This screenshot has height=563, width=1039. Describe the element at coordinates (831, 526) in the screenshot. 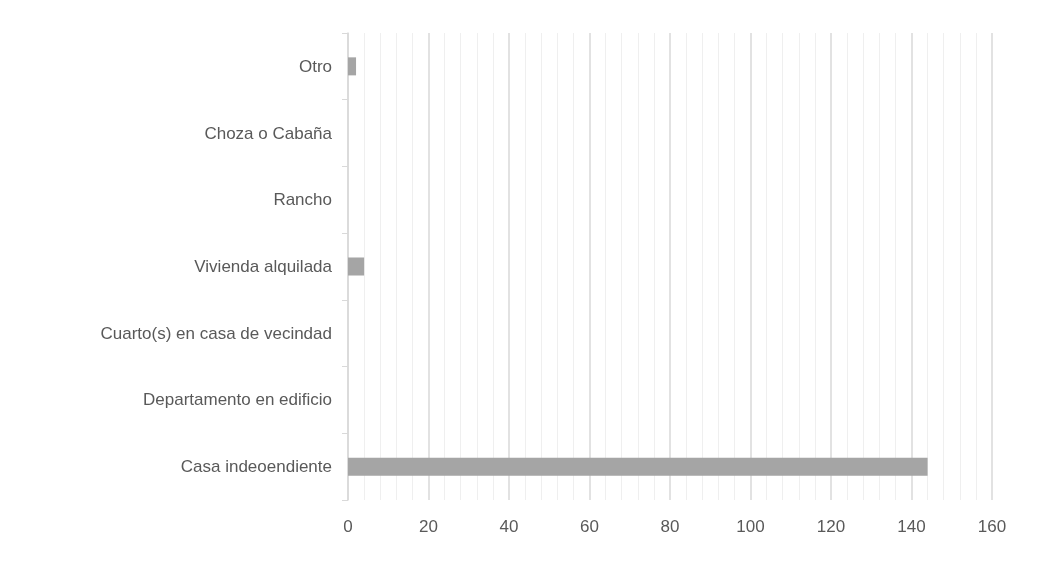

I see `x-tick-label: 120` at that location.